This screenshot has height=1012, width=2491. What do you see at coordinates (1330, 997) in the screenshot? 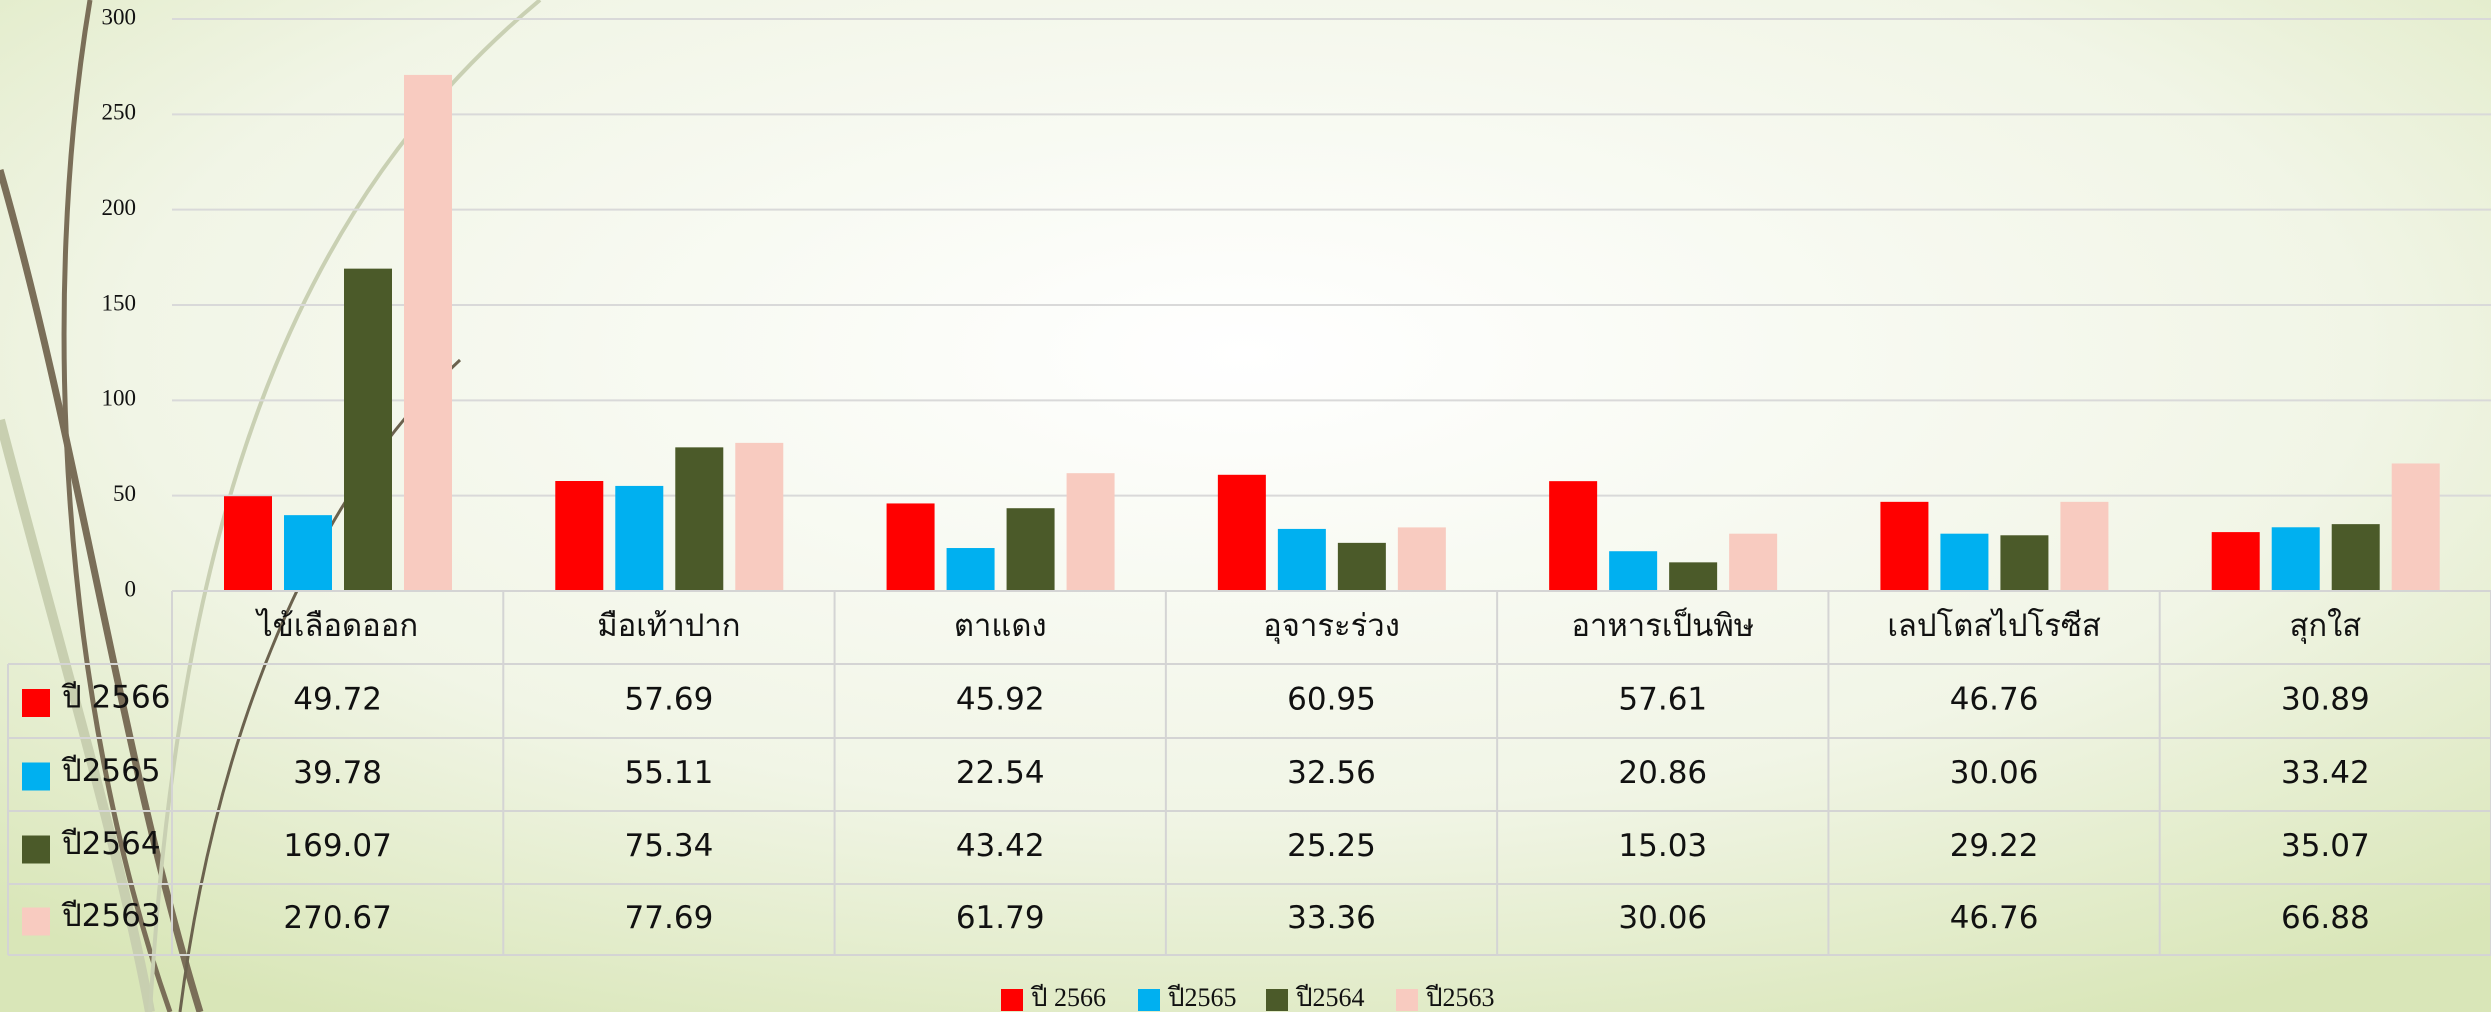
I see `legend-label: ปี2564` at bounding box center [1330, 997].